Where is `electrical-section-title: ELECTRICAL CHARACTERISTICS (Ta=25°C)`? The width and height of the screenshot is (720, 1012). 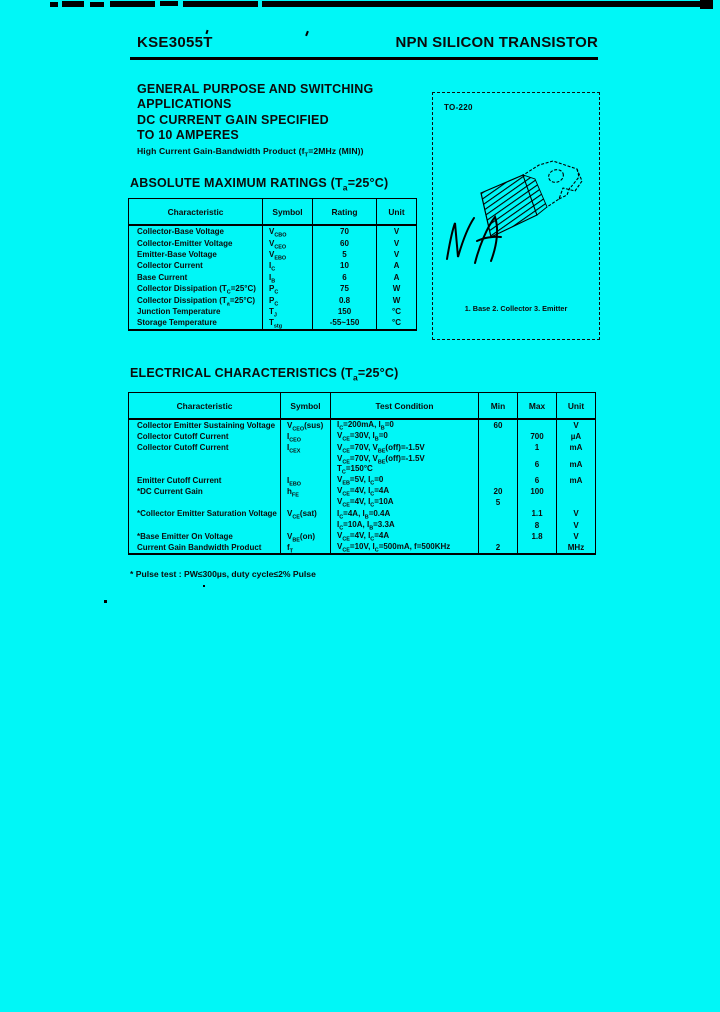 electrical-section-title: ELECTRICAL CHARACTERISTICS (Ta=25°C) is located at coordinates (264, 374).